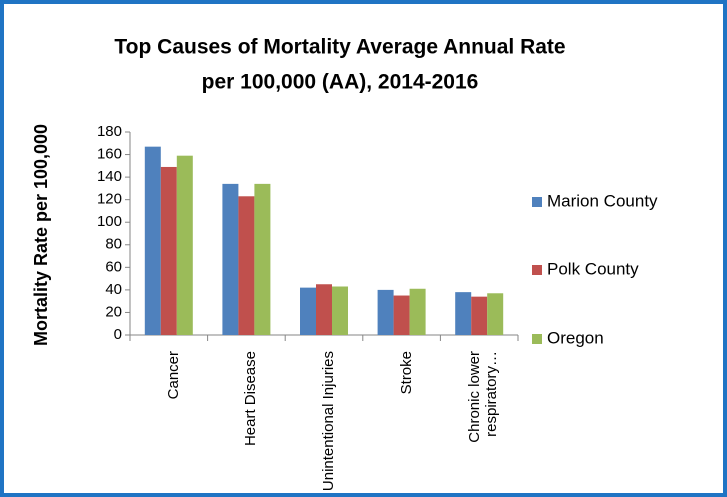 The image size is (727, 497). I want to click on legend-label: Marion County, so click(602, 200).